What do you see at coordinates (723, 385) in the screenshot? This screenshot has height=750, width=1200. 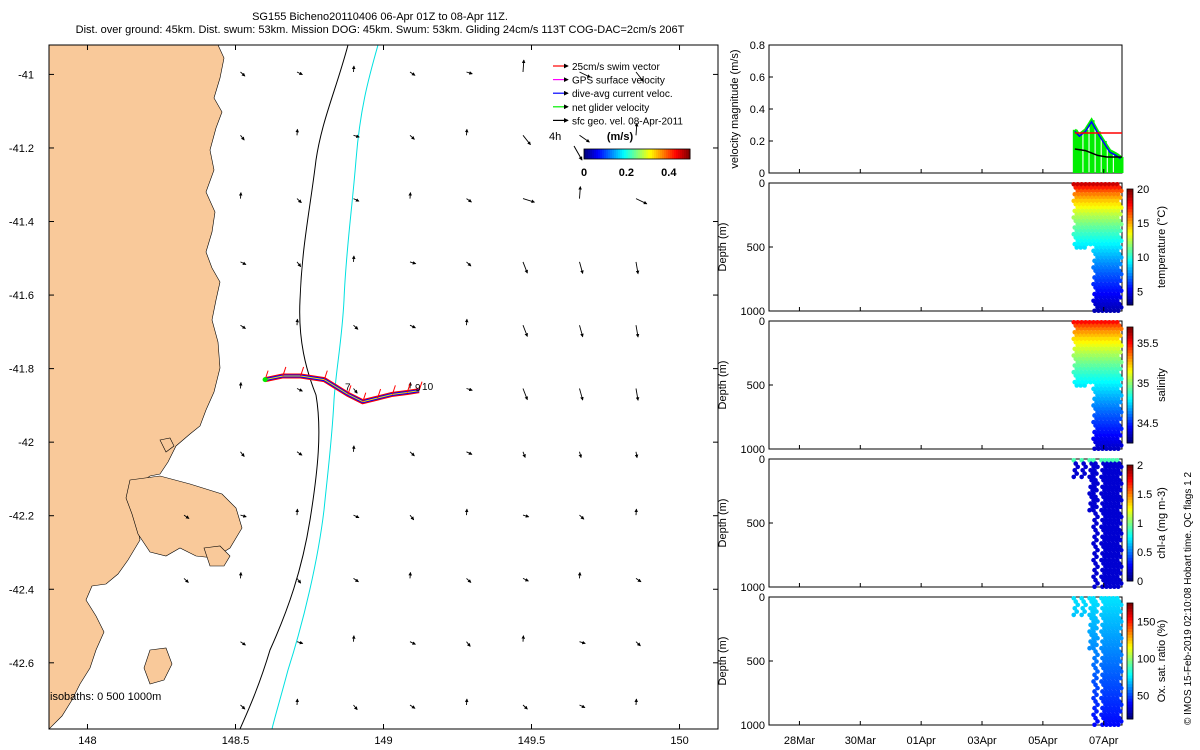 I see `depth-axis-label: Depth (m)` at bounding box center [723, 385].